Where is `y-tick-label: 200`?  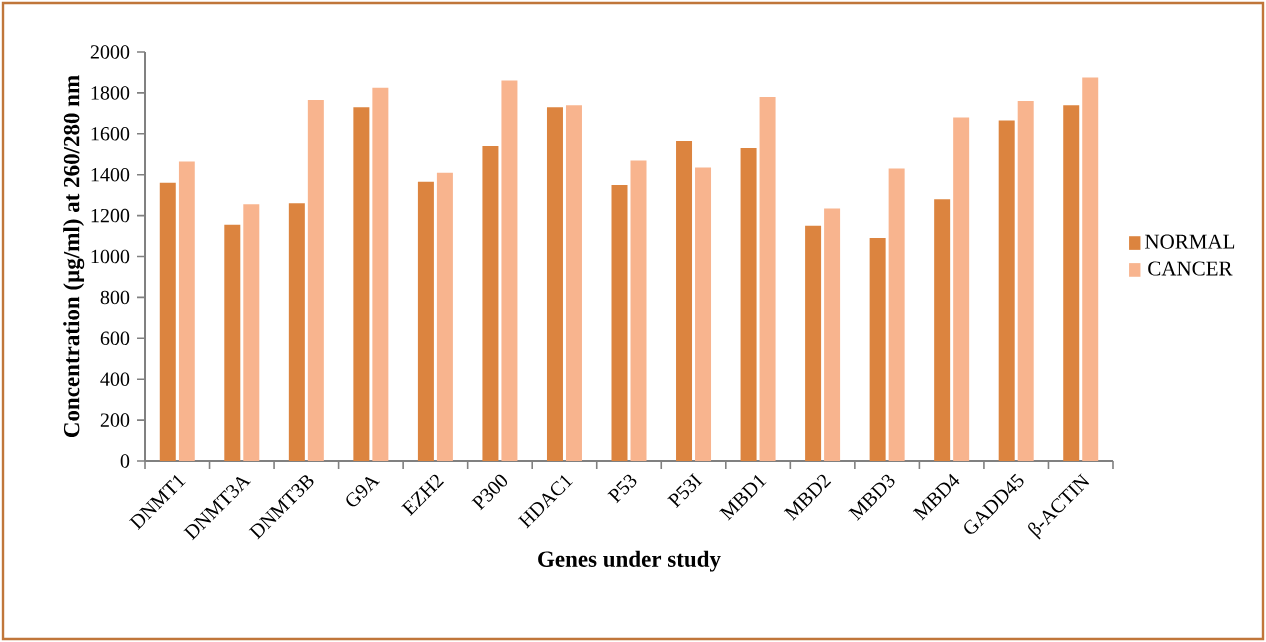 y-tick-label: 200 is located at coordinates (115, 420).